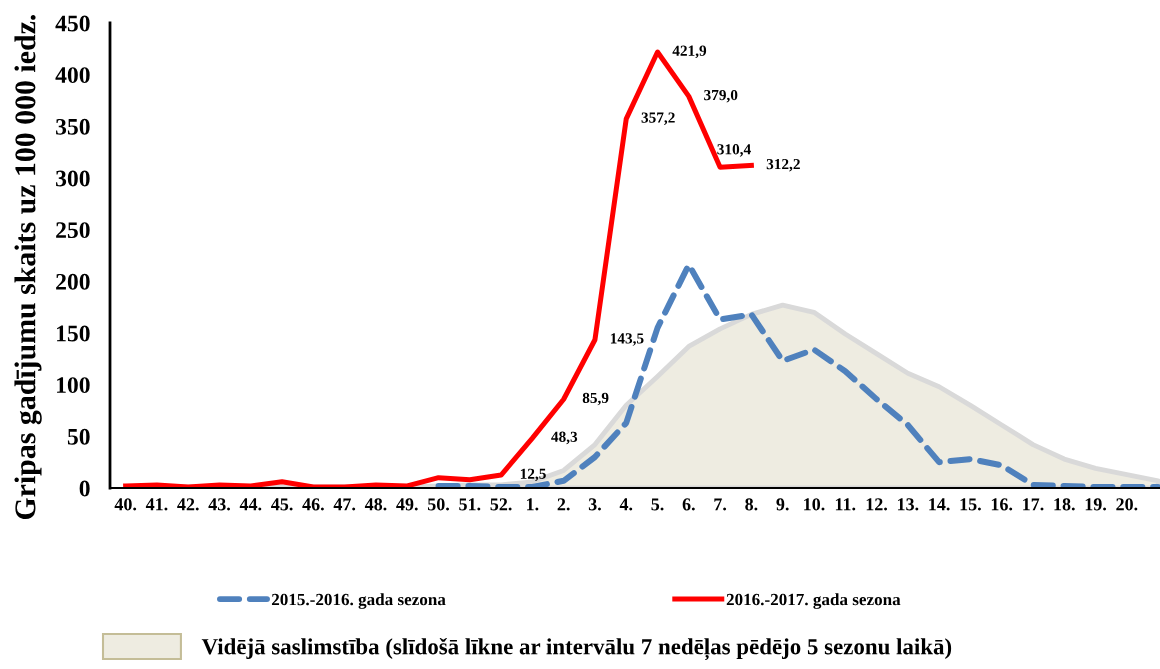 This screenshot has width=1160, height=669. Describe the element at coordinates (689, 52) in the screenshot. I see `data-label: 421,9` at that location.